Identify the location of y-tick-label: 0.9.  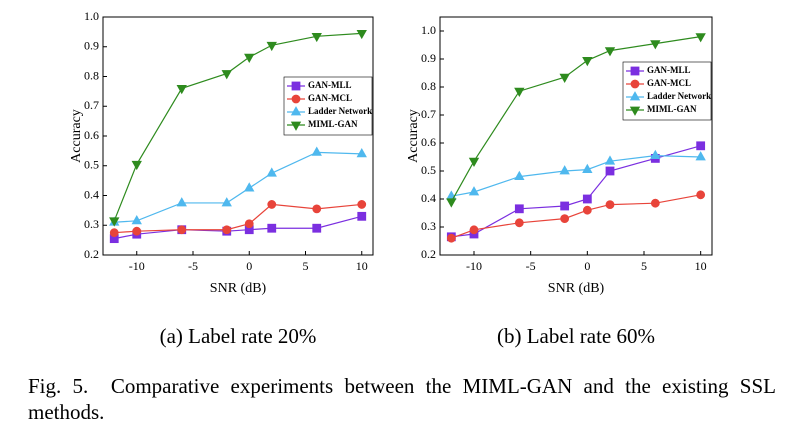
(91, 46).